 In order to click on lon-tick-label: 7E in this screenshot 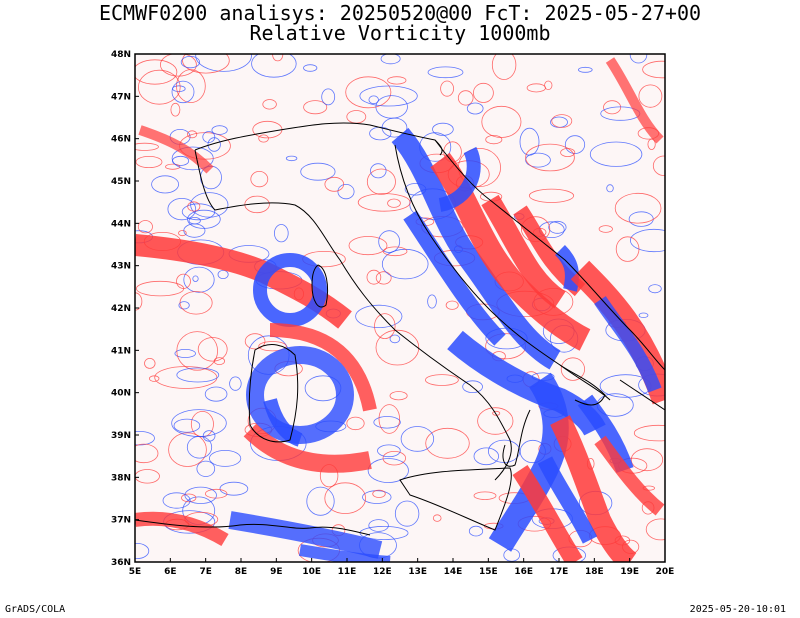, I will do `click(205, 572)`.